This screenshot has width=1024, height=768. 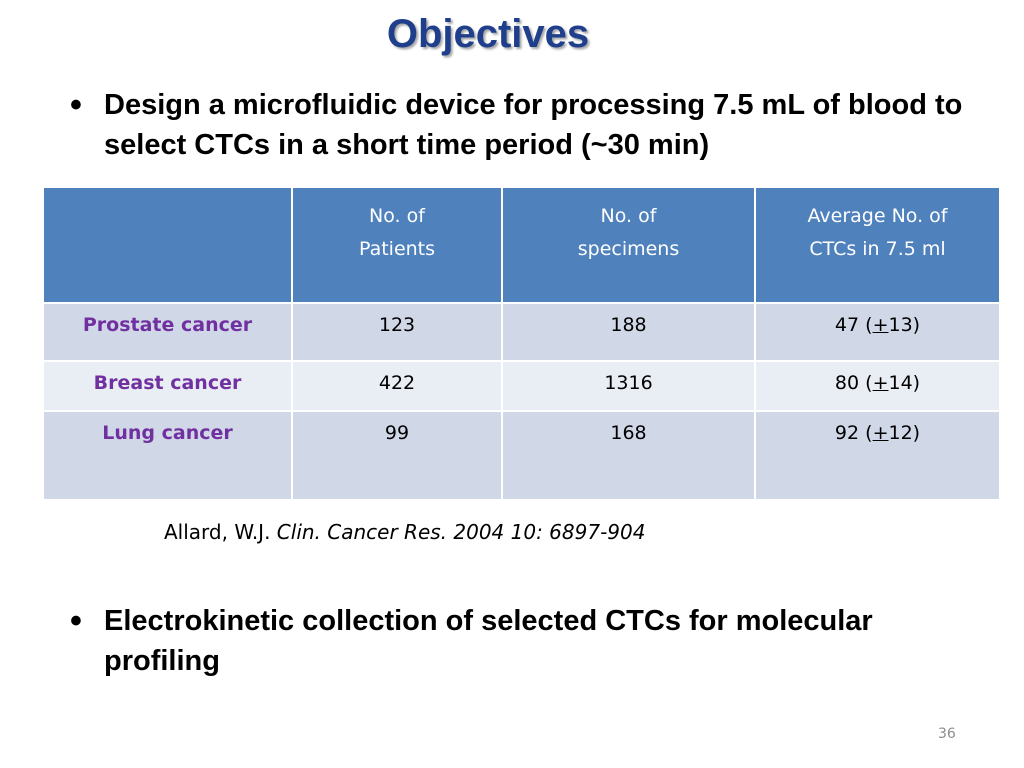 I want to click on table-row: Lung cancer 99 168 92 (+12), so click(x=521, y=455).